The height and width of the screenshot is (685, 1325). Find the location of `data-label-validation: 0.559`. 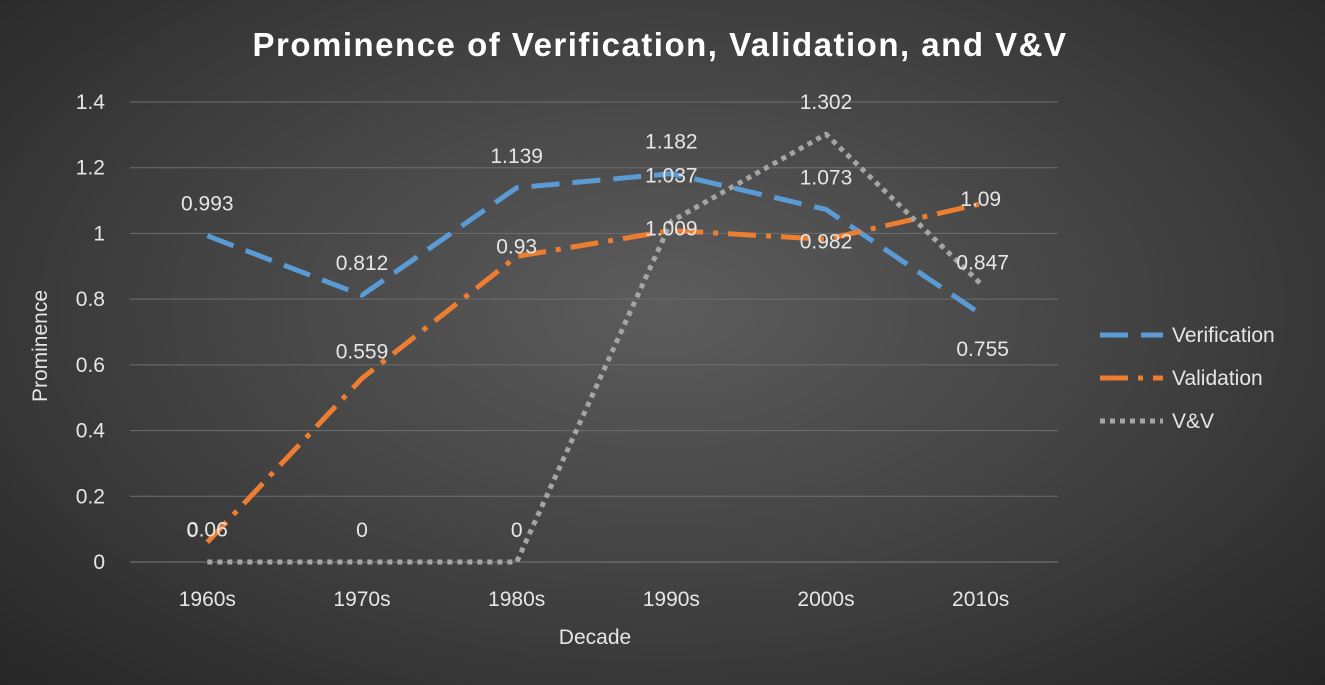

data-label-validation: 0.559 is located at coordinates (362, 351).